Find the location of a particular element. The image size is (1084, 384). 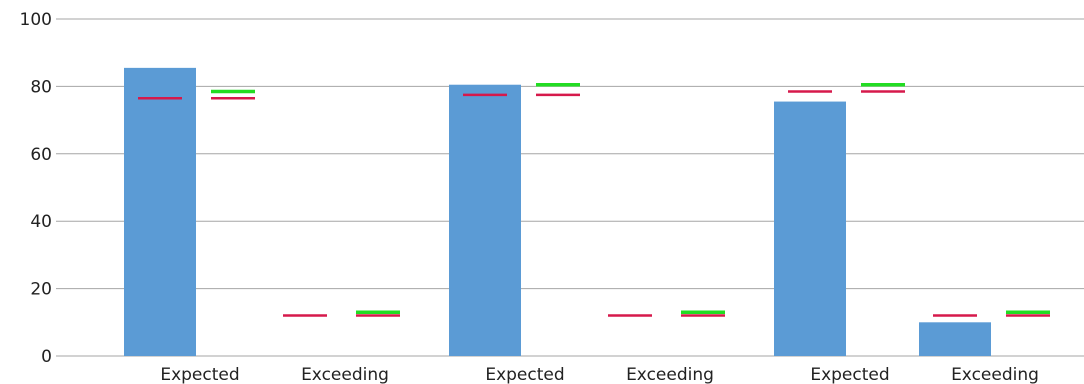

y-tick-label: 80 is located at coordinates (41, 87).